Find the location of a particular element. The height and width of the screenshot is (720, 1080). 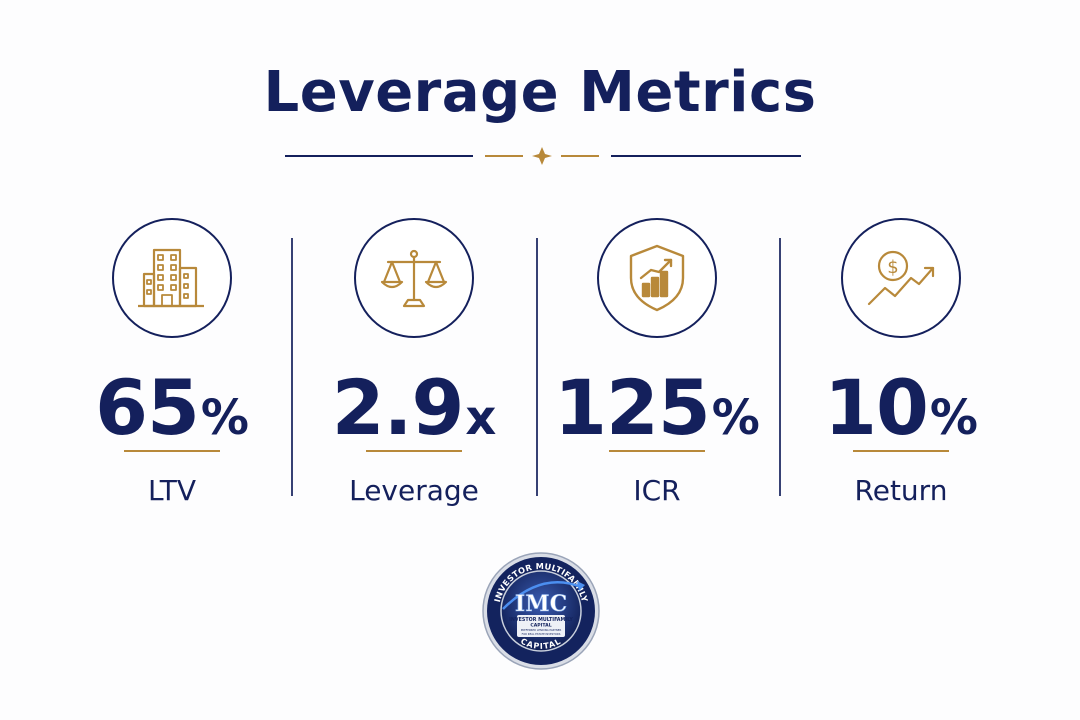

metric-value: 65% is located at coordinates (172, 407).